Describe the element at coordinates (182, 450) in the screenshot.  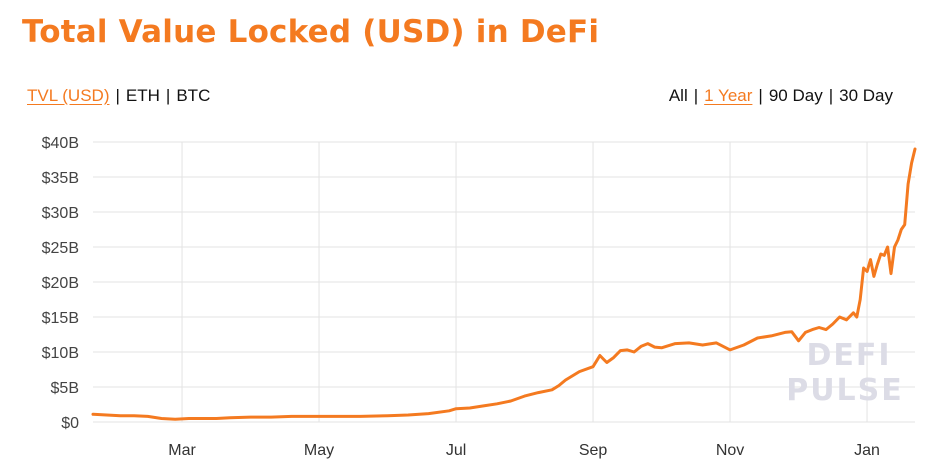
I see `x-tick-label: Mar` at that location.